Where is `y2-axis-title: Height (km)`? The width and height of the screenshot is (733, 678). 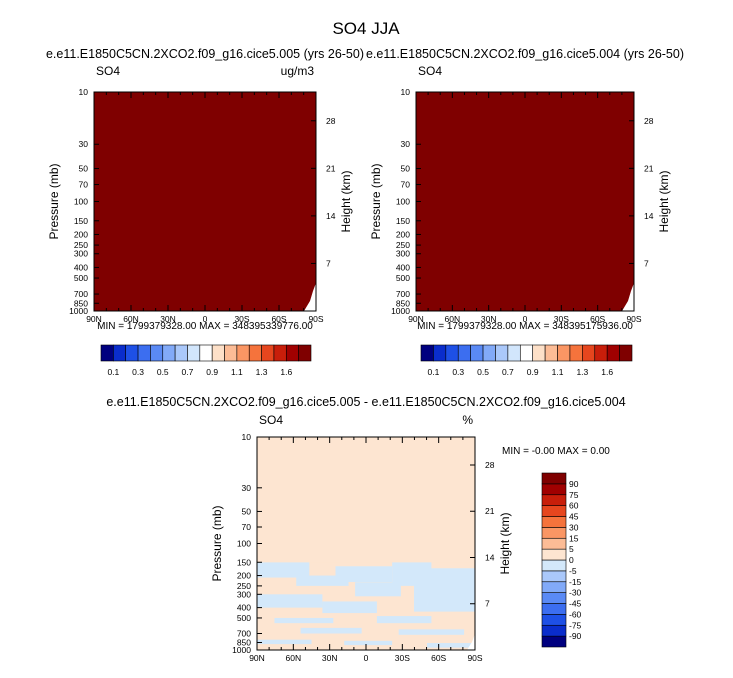 y2-axis-title: Height (km) is located at coordinates (664, 201).